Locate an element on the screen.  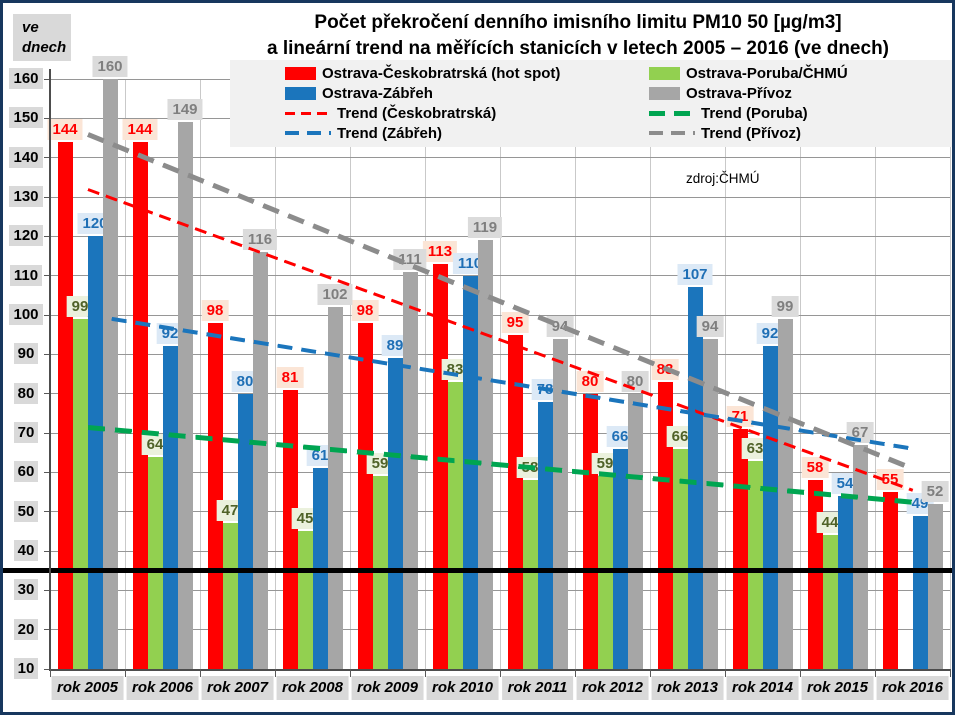
bar-series1-rok-2011 is located at coordinates (515, 501).